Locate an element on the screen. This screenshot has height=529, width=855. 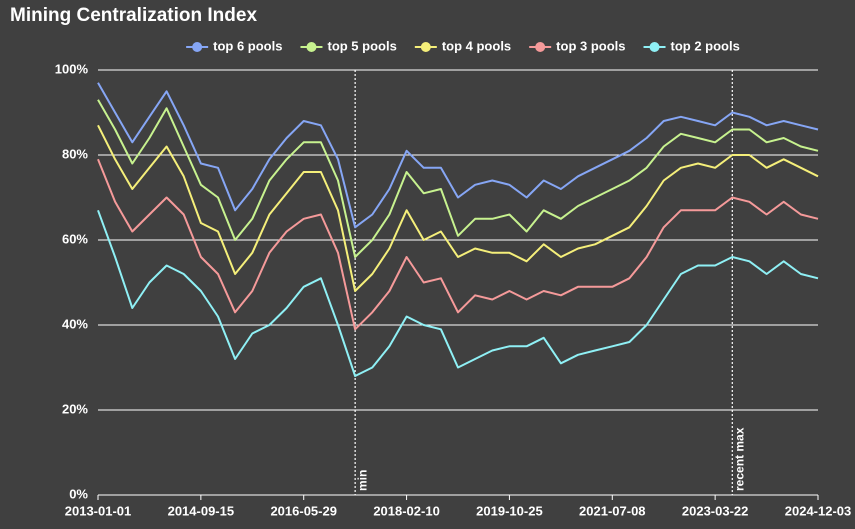
x-tick-label: 2016-05-29 is located at coordinates (303, 510).